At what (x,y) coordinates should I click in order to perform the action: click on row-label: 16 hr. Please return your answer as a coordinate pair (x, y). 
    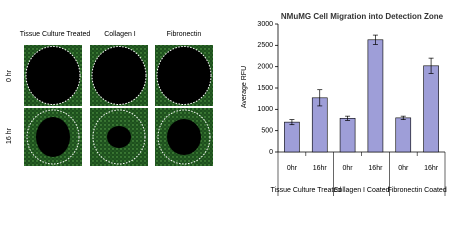
    Looking at the image, I should click on (9, 135).